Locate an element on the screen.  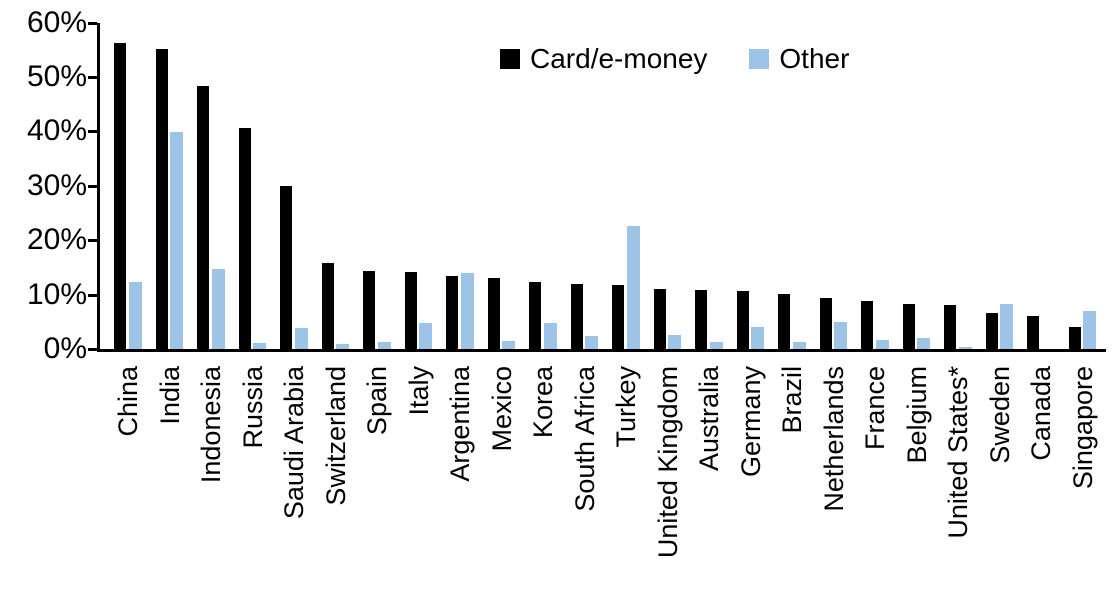
x-axis-label: South Africa is located at coordinates (584, 439).